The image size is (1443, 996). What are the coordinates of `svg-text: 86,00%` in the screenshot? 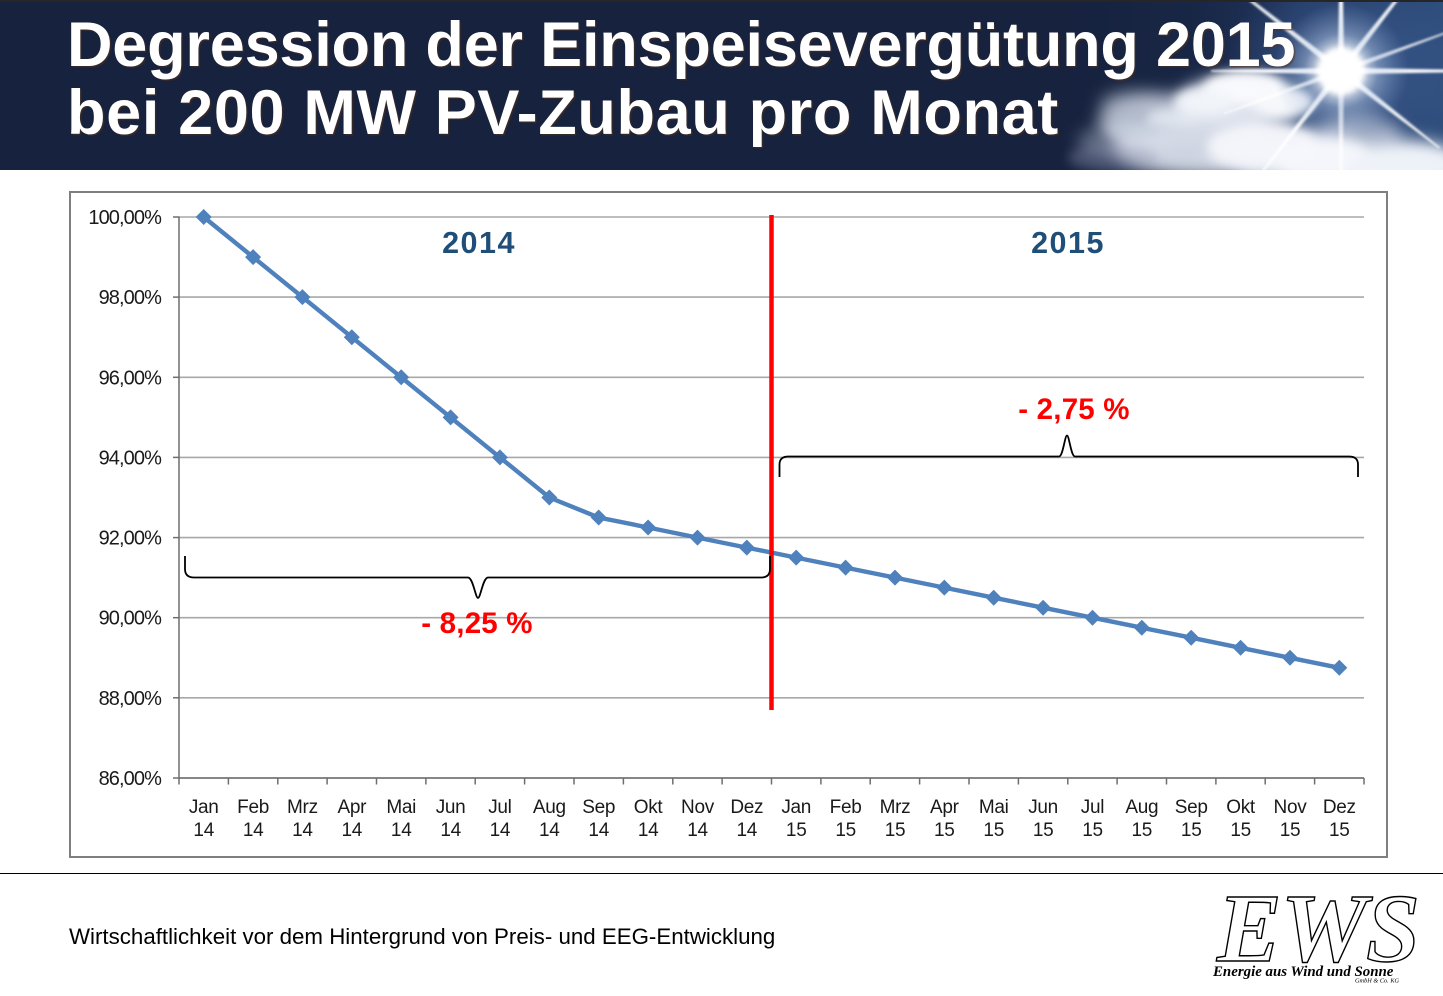 It's located at (131, 779).